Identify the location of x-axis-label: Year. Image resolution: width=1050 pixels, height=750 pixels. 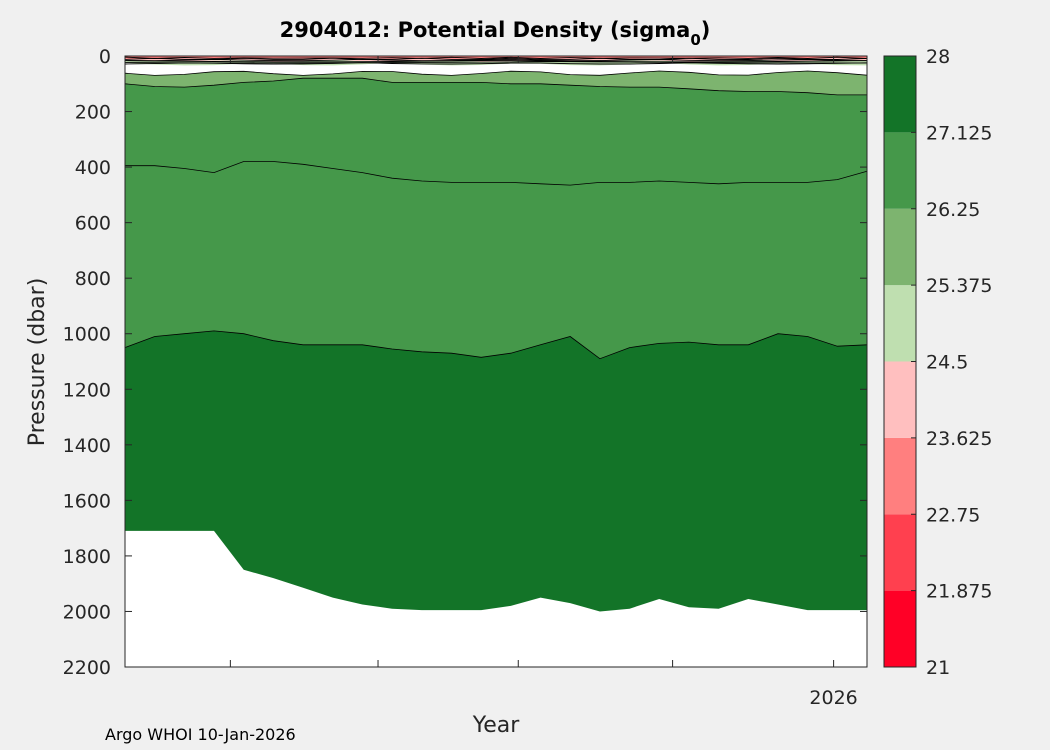
(496, 725).